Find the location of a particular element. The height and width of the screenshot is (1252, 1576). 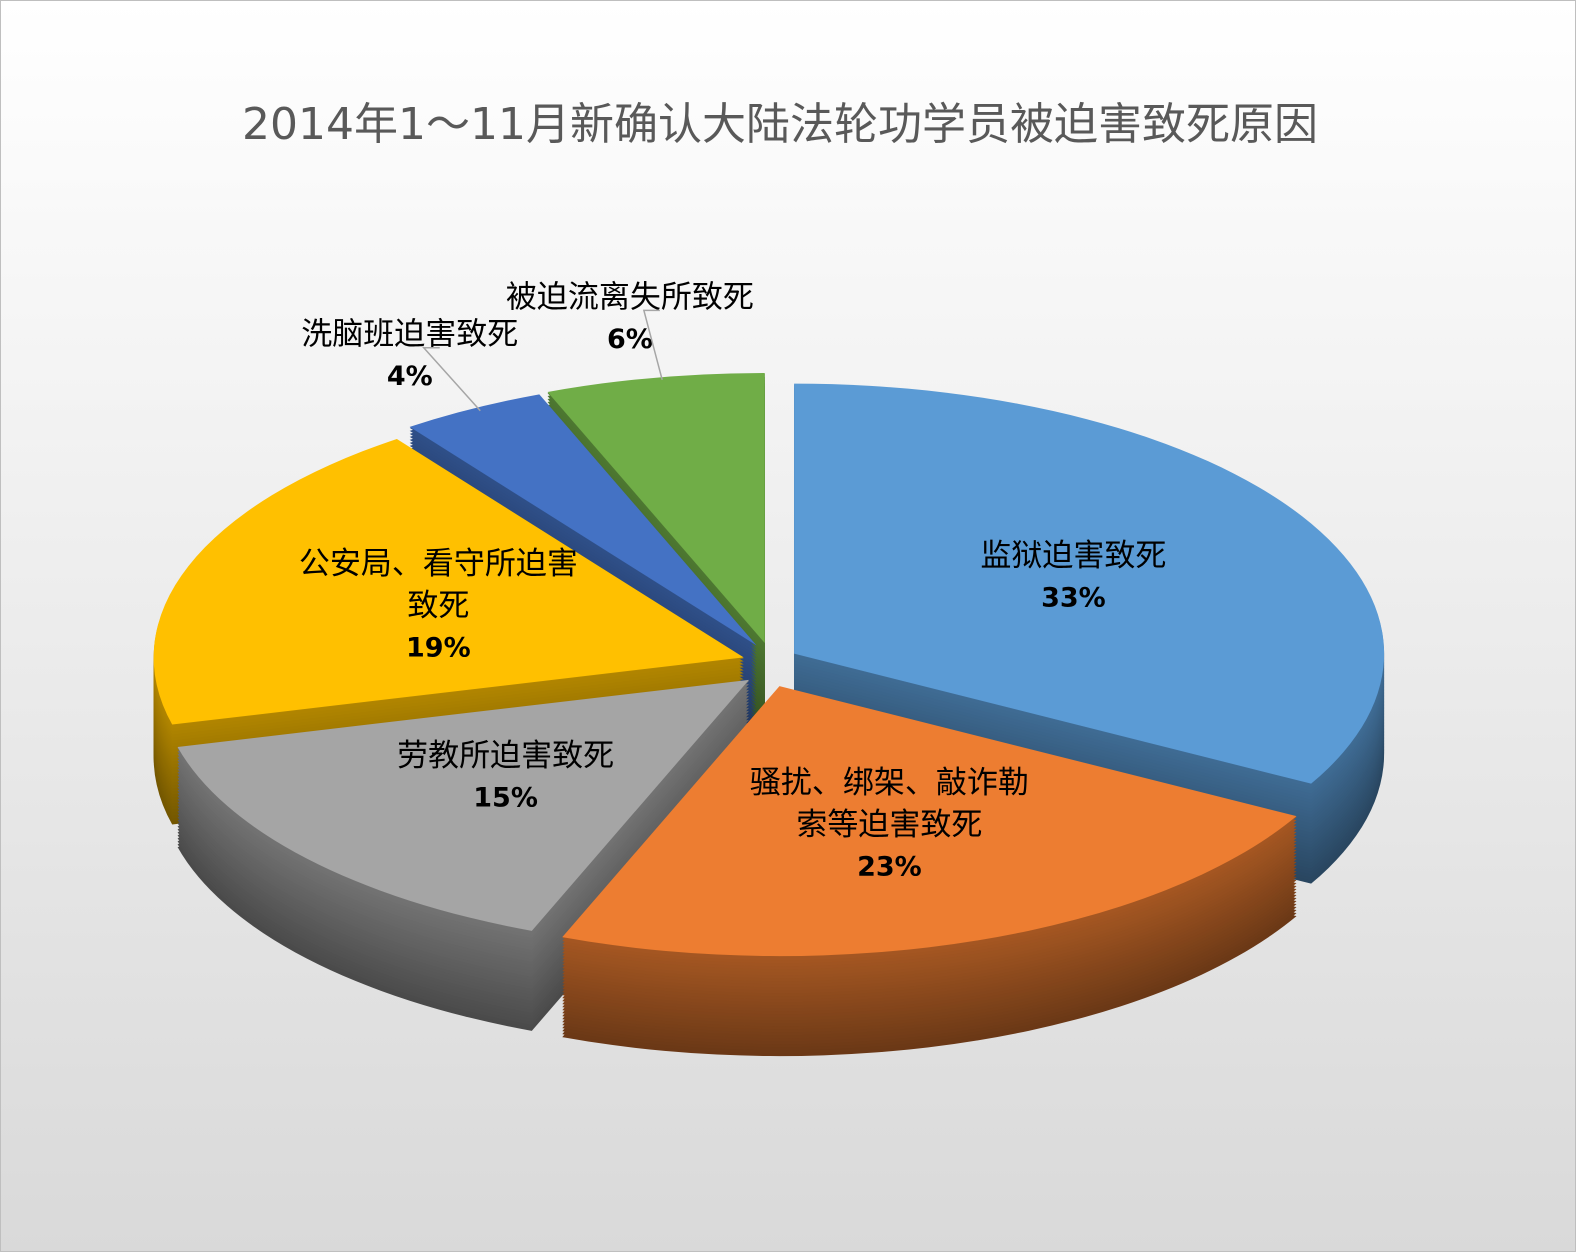

category-label: 洗脑班迫害致死 is located at coordinates (409, 334).